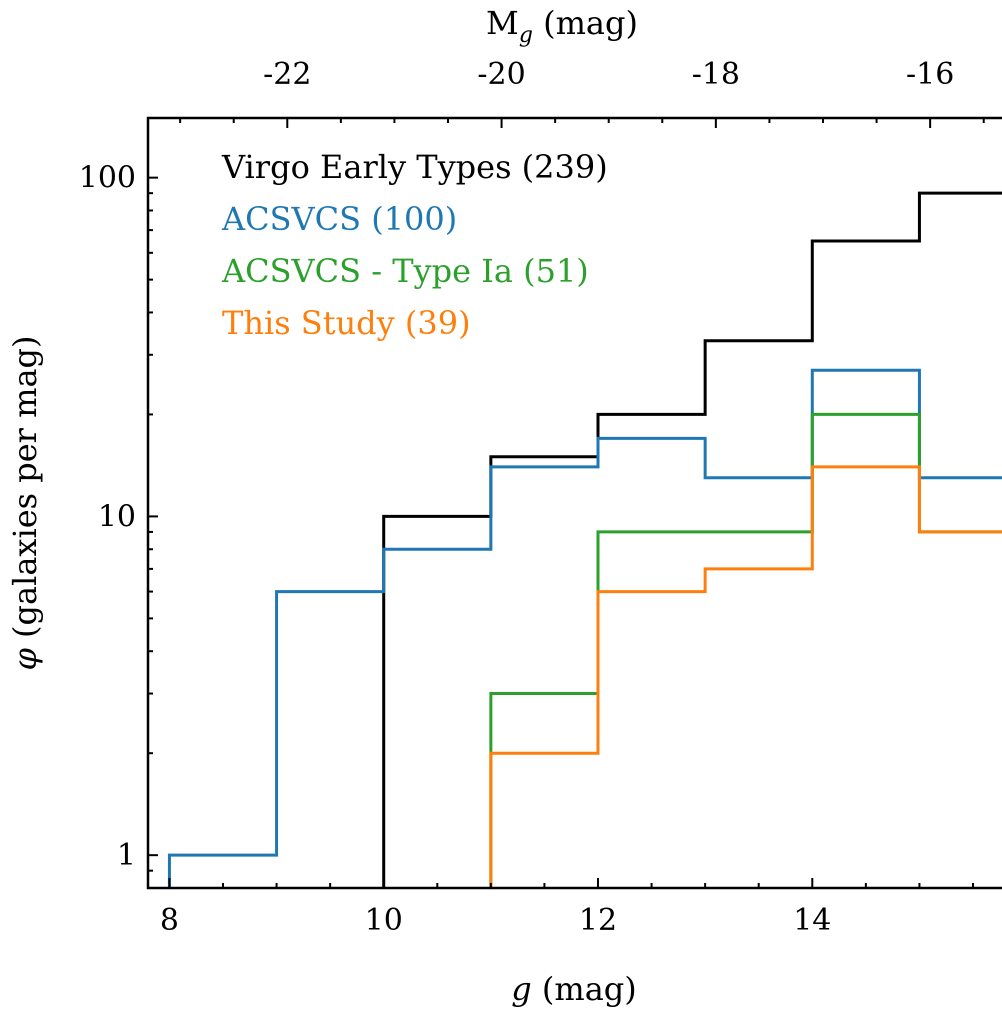 This screenshot has width=1002, height=1011. Describe the element at coordinates (117, 516) in the screenshot. I see `y-tick-label: 10` at that location.